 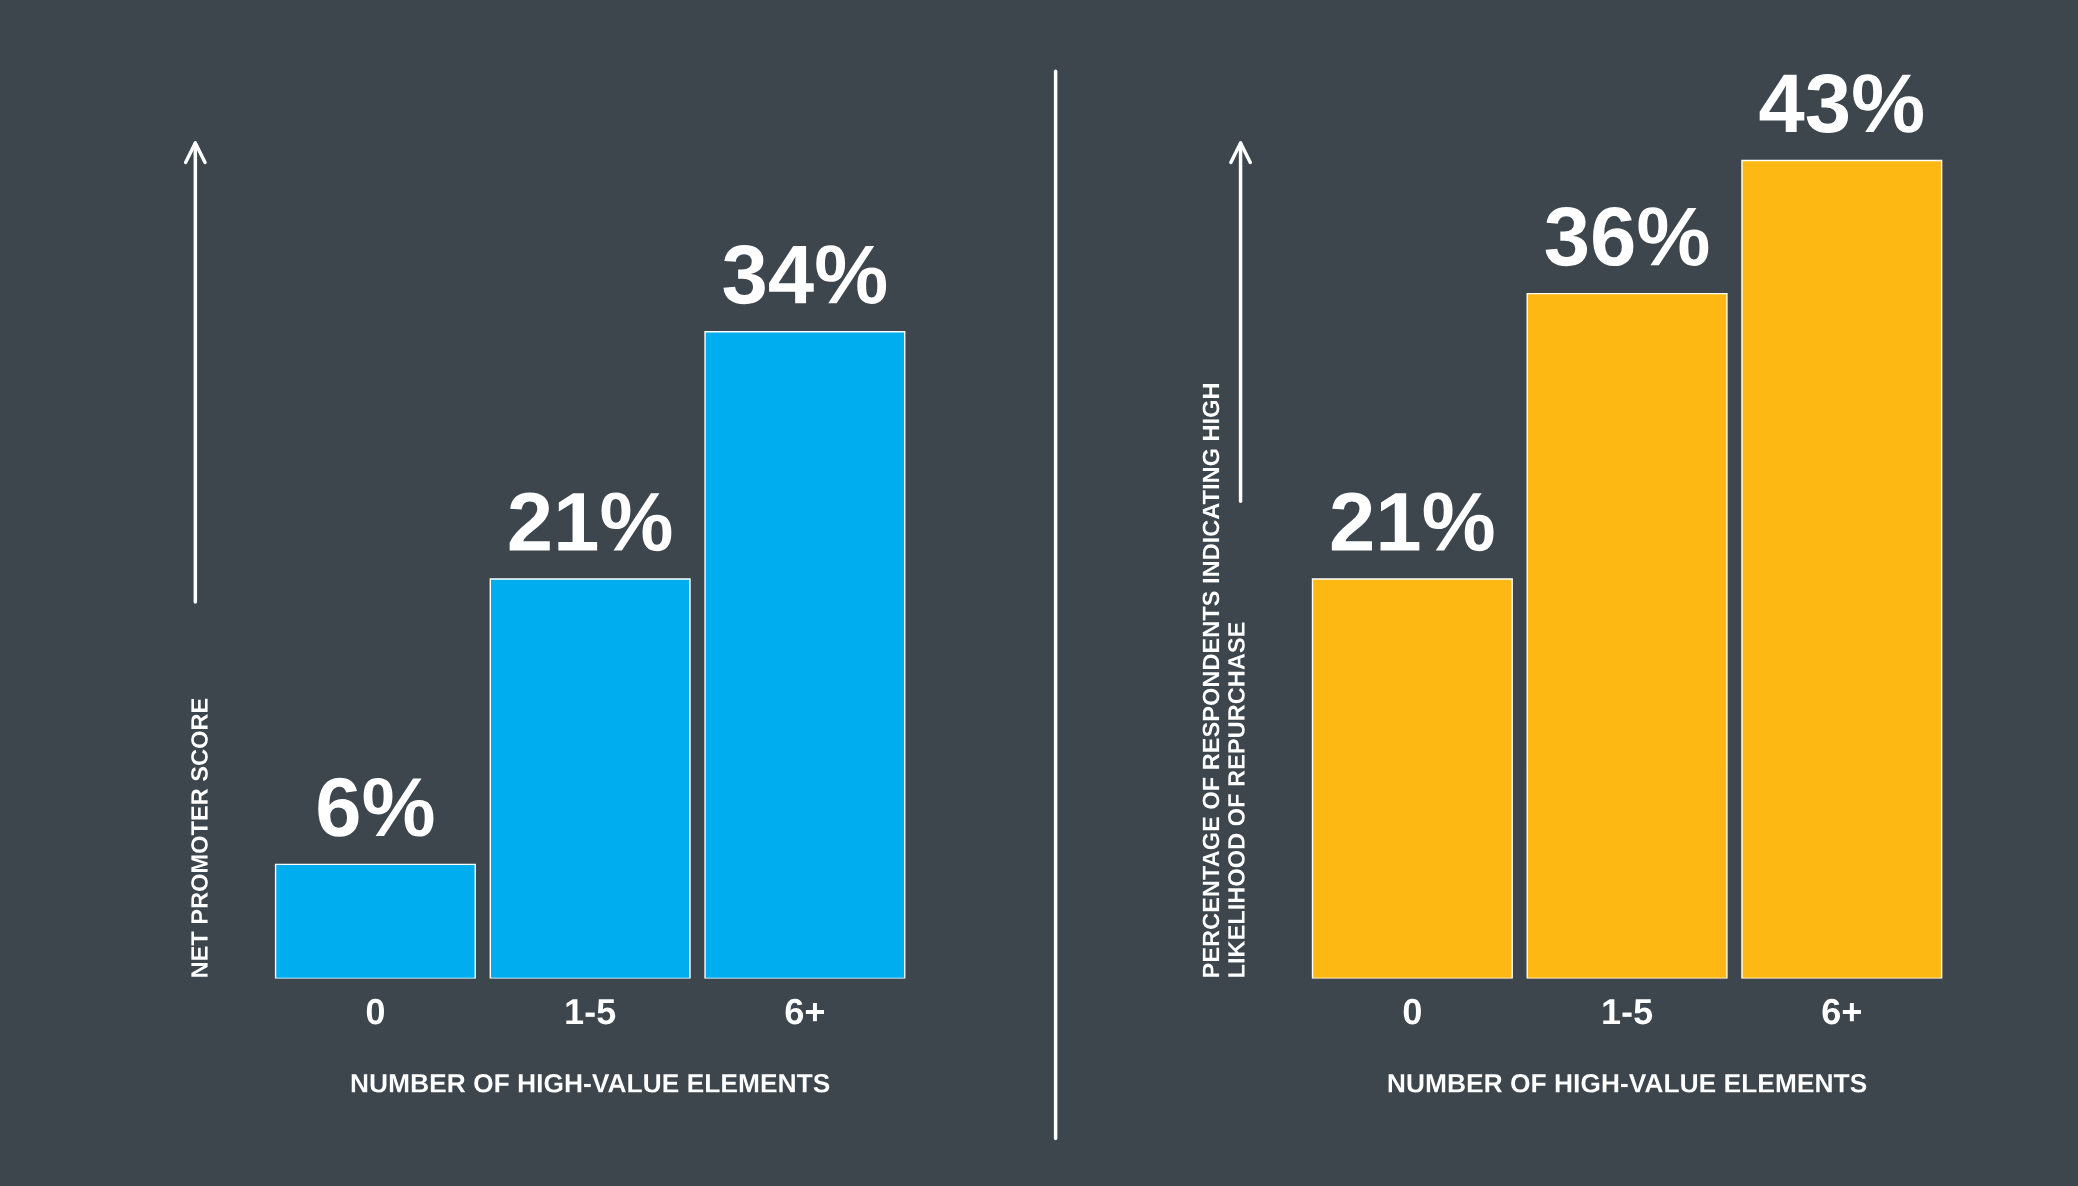 I want to click on data-label: 6%, so click(x=376, y=807).